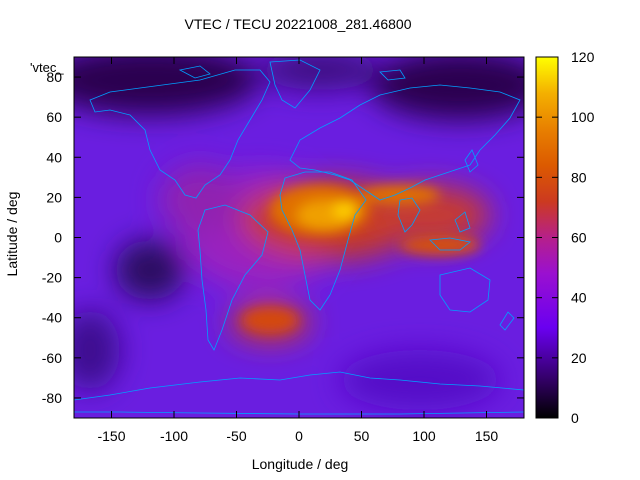  Describe the element at coordinates (52, 318) in the screenshot. I see `y-tick-label: -40` at that location.